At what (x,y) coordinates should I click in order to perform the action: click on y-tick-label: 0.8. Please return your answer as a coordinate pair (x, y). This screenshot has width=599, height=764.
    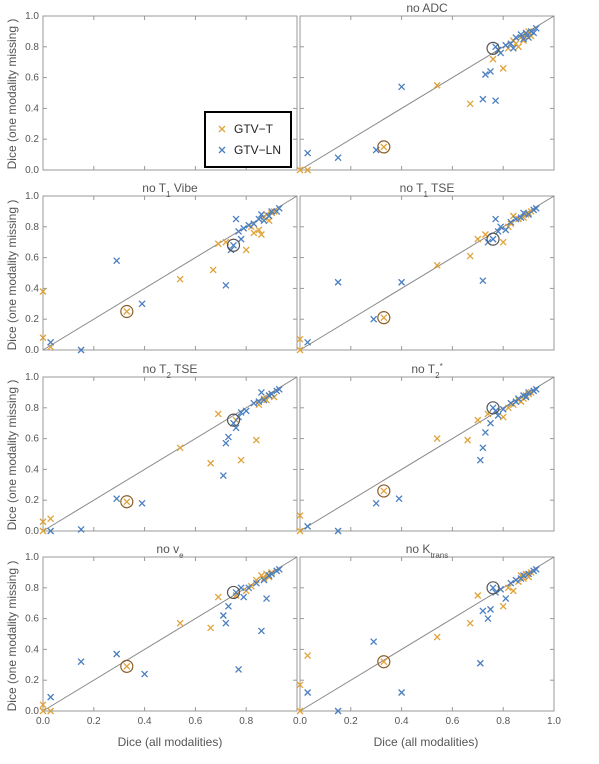
    Looking at the image, I should click on (32, 588).